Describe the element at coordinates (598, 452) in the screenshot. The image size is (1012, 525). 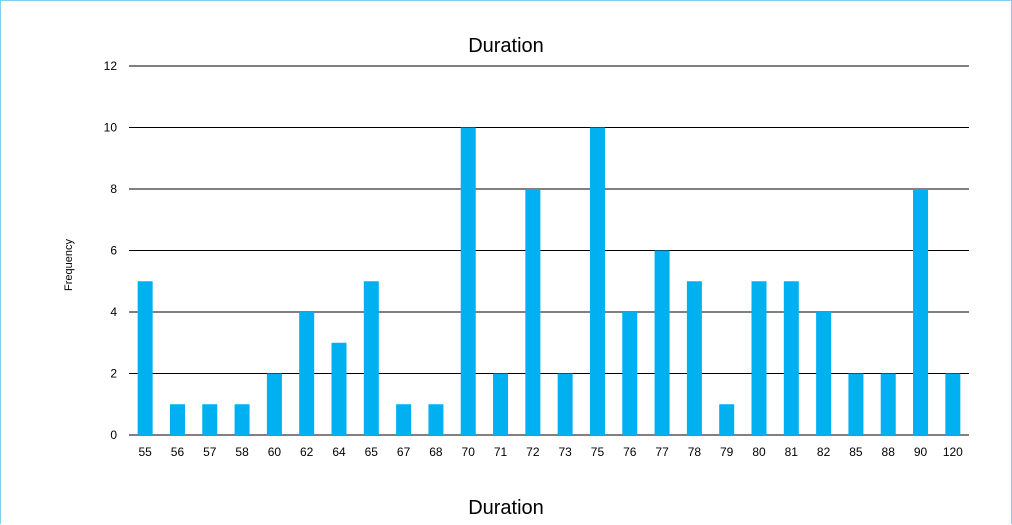
I see `x-tick-label: 75` at that location.